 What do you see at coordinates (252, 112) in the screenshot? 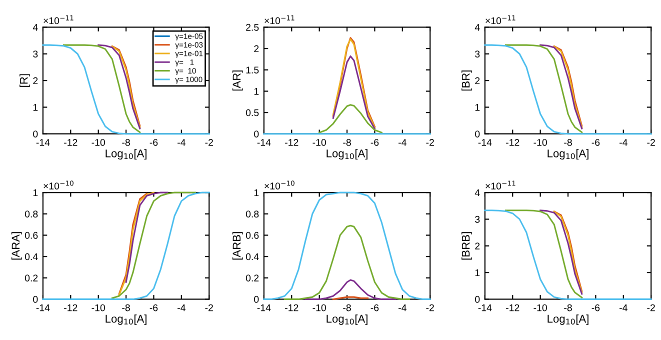
I see `y-tick-label: 0.5` at bounding box center [252, 112].